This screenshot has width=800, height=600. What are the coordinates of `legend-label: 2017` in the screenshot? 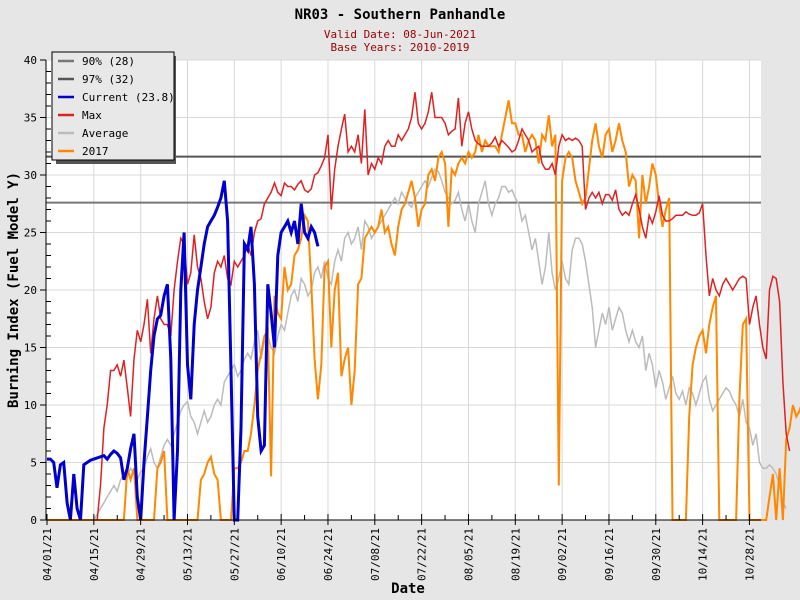 It's located at (95, 151).